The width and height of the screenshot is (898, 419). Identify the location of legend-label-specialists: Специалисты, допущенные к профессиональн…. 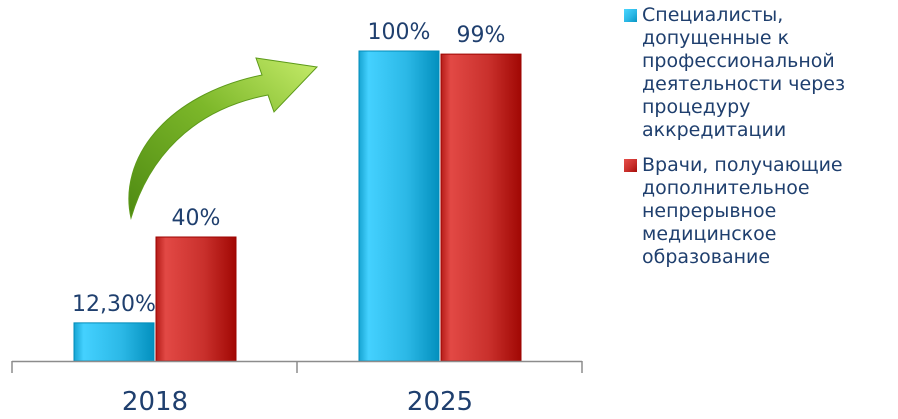
(744, 72).